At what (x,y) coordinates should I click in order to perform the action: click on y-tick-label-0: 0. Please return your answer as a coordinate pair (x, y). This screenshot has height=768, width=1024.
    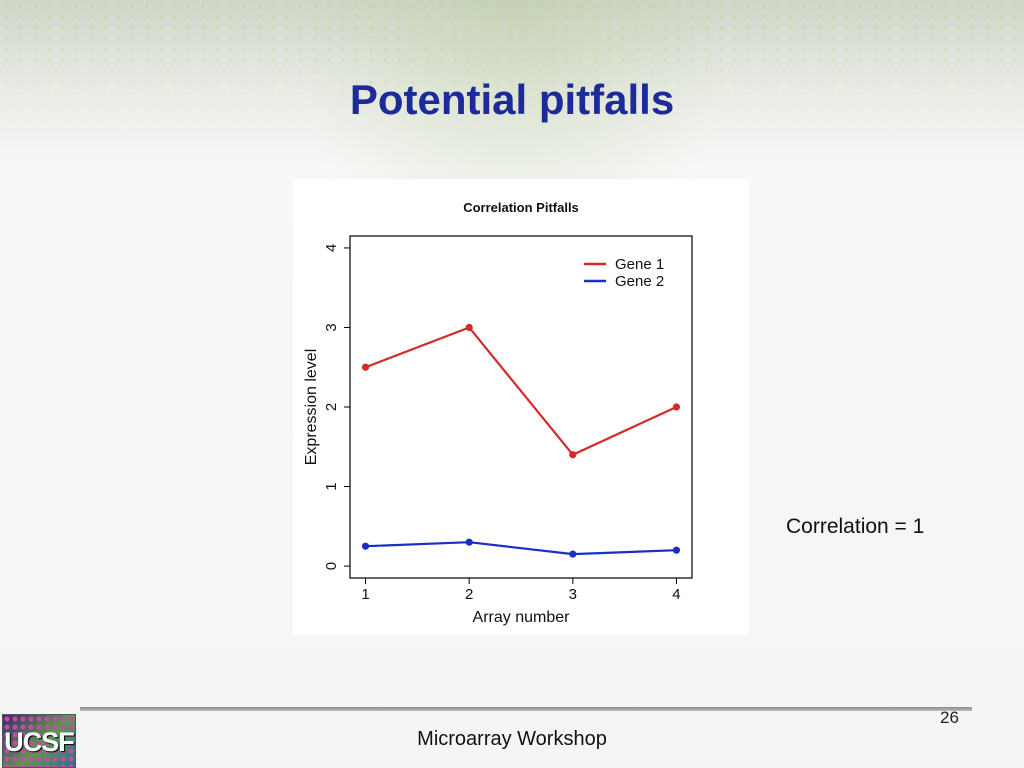
    Looking at the image, I should click on (331, 566).